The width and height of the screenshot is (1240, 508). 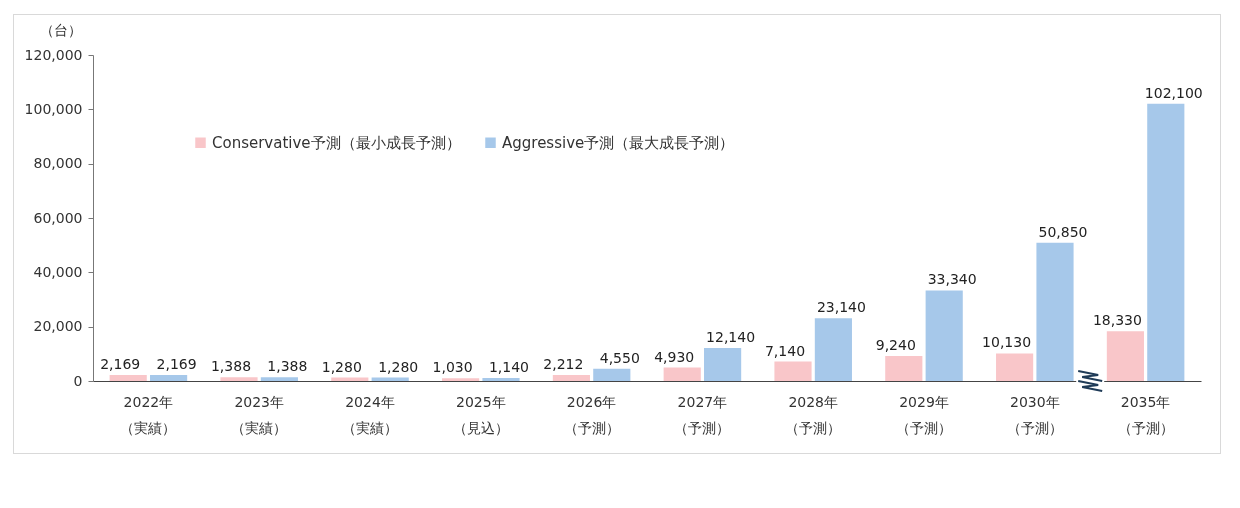 I want to click on data-label: 1,030, so click(x=452, y=367).